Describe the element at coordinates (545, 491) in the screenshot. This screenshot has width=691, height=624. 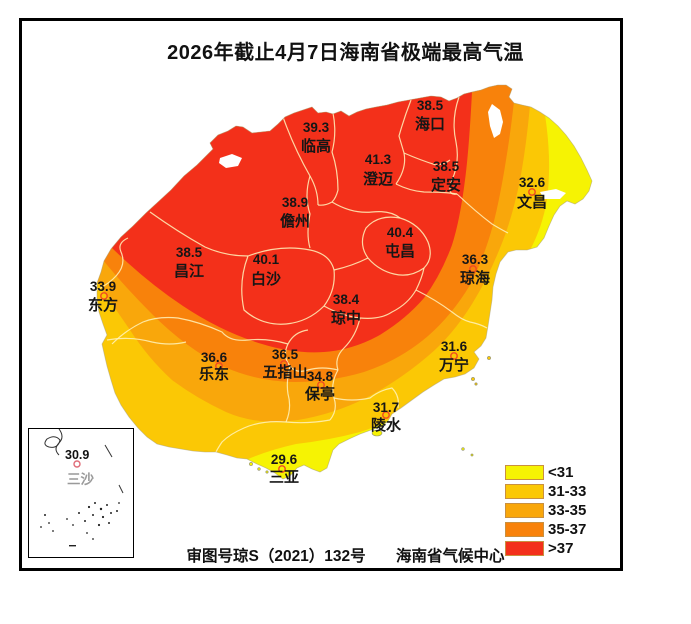
I see `legend-row: 31-33` at that location.